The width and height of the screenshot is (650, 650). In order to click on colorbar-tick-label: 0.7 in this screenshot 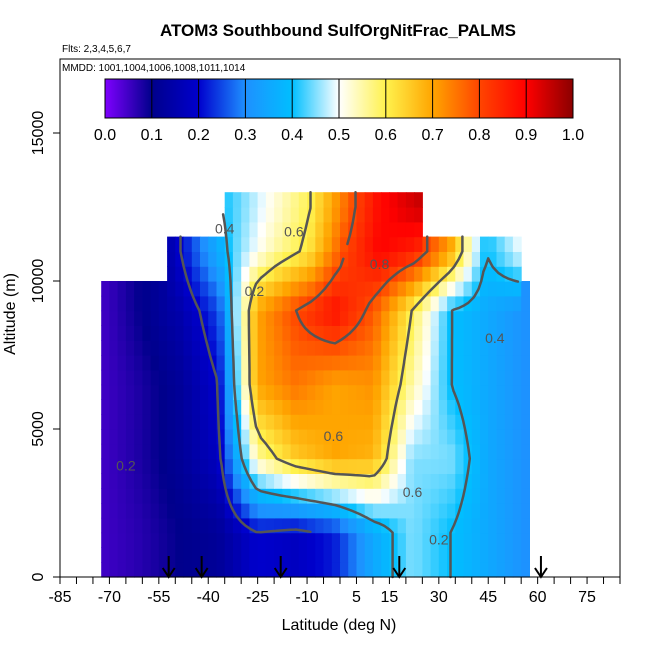, I will do `click(432, 135)`.